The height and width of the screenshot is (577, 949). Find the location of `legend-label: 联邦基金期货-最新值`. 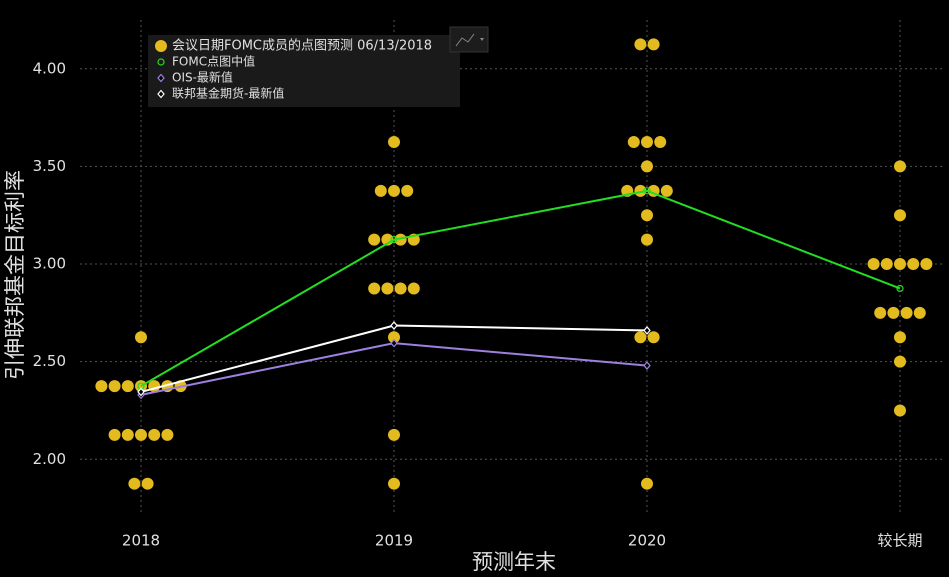

legend-label: 联邦基金期货-最新值 is located at coordinates (228, 93).